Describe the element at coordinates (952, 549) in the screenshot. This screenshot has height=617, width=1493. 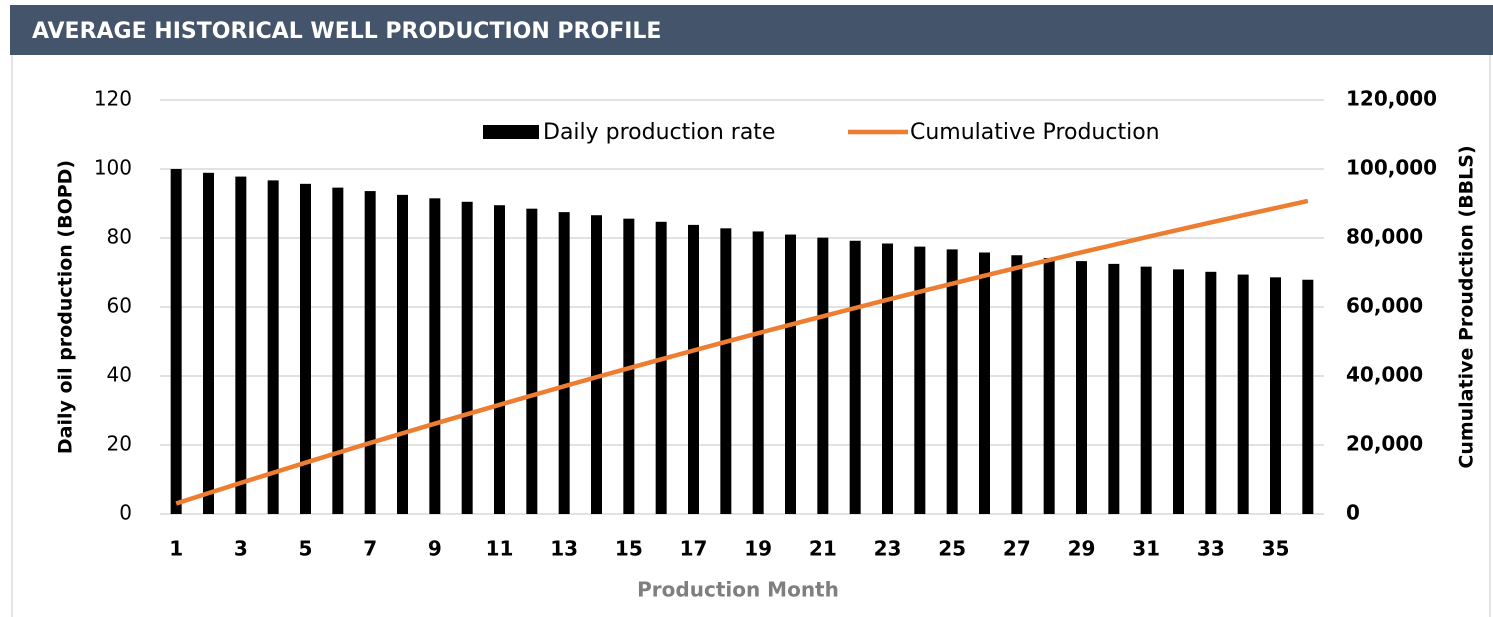
I see `x-tick-label: 25` at that location.